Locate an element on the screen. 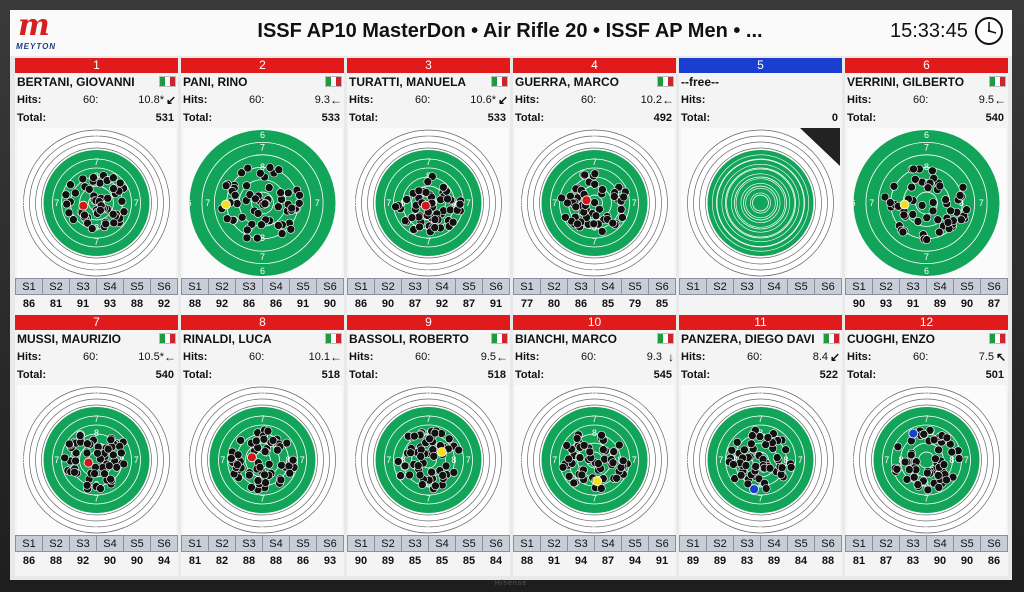 The image size is (1024, 592). target-green-area is located at coordinates (926, 460).